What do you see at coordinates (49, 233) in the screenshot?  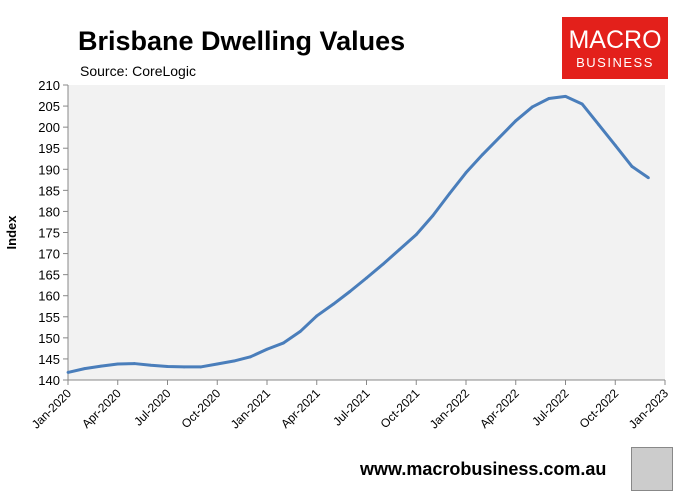 I see `y-tick-label: 175` at bounding box center [49, 233].